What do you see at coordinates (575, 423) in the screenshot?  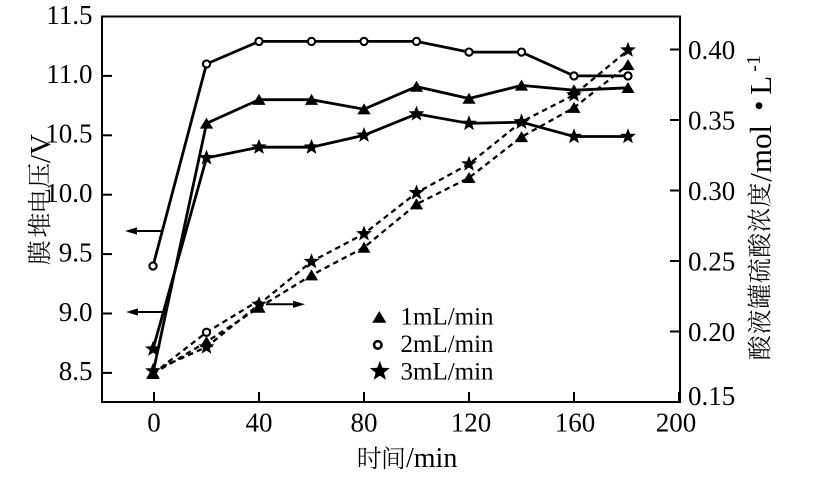 I see `svg-text: 160` at bounding box center [575, 423].